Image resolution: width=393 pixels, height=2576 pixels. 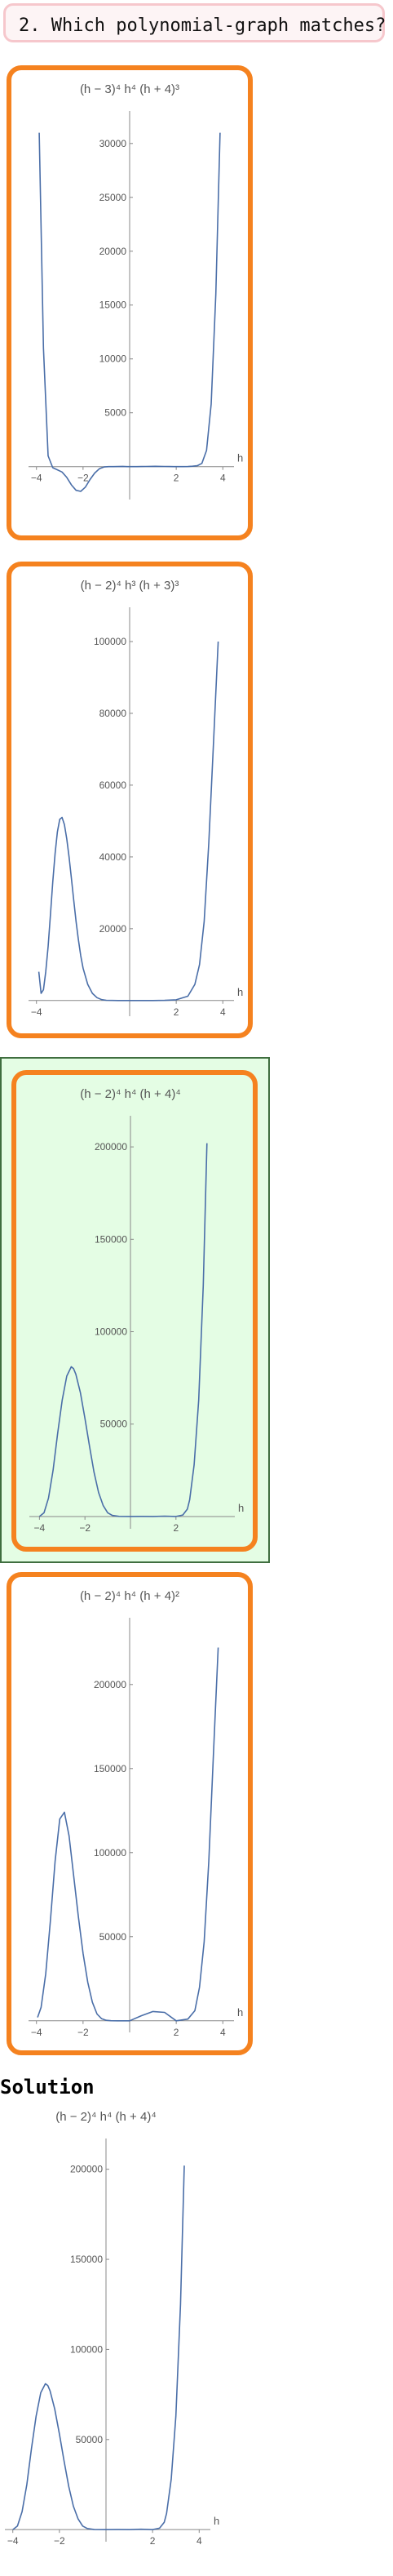 I want to click on chart-title: (h − 3)⁴ h⁴ (h + 4)³, so click(x=129, y=89).